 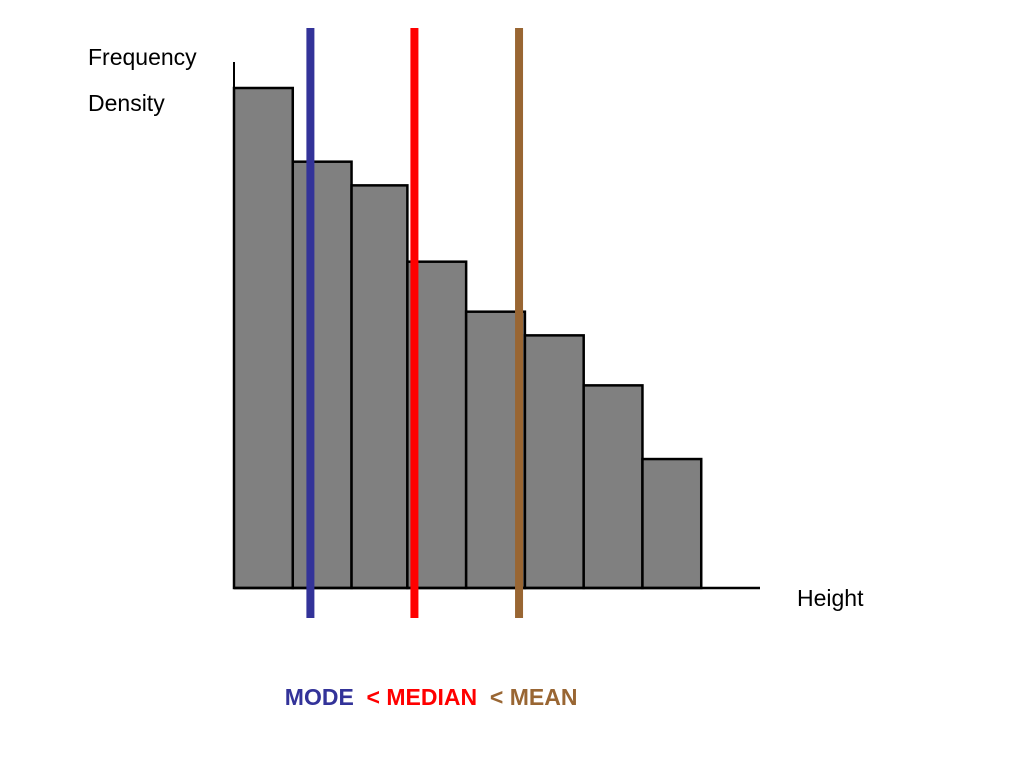 What do you see at coordinates (126, 103) in the screenshot?
I see `y-axis-label-line-2: Density` at bounding box center [126, 103].